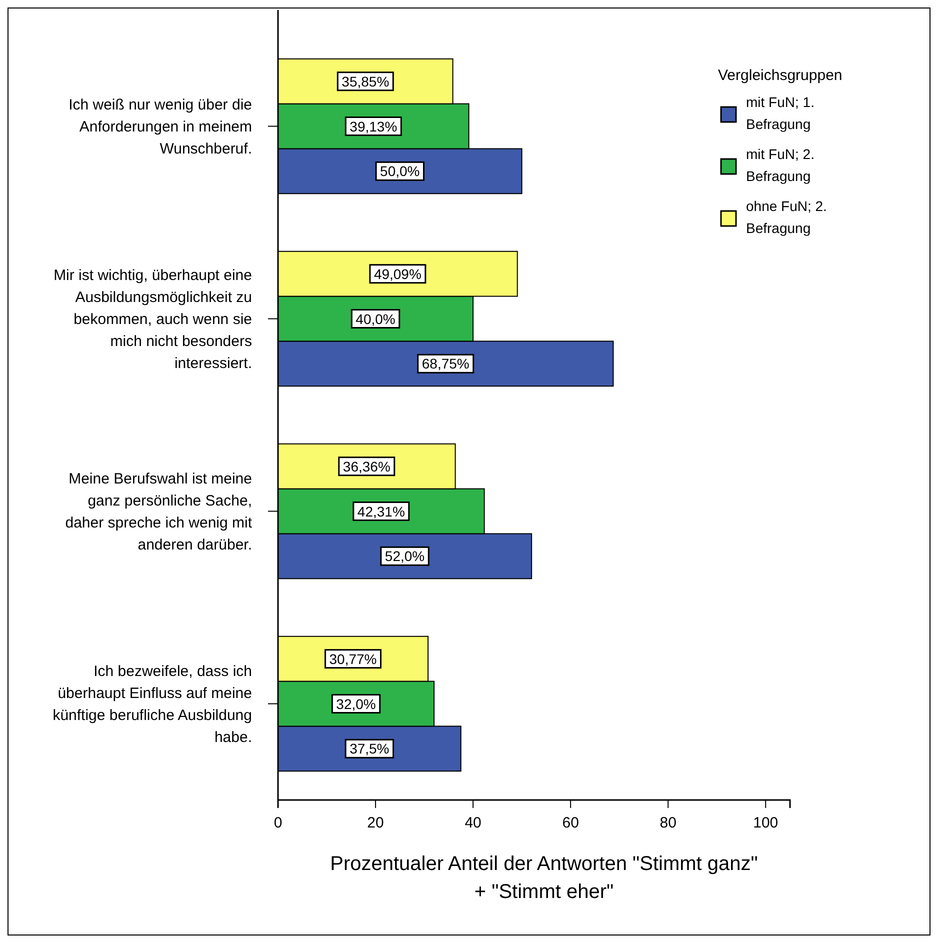 This screenshot has height=942, width=938. What do you see at coordinates (366, 81) in the screenshot?
I see `data-label: 35,85%` at bounding box center [366, 81].